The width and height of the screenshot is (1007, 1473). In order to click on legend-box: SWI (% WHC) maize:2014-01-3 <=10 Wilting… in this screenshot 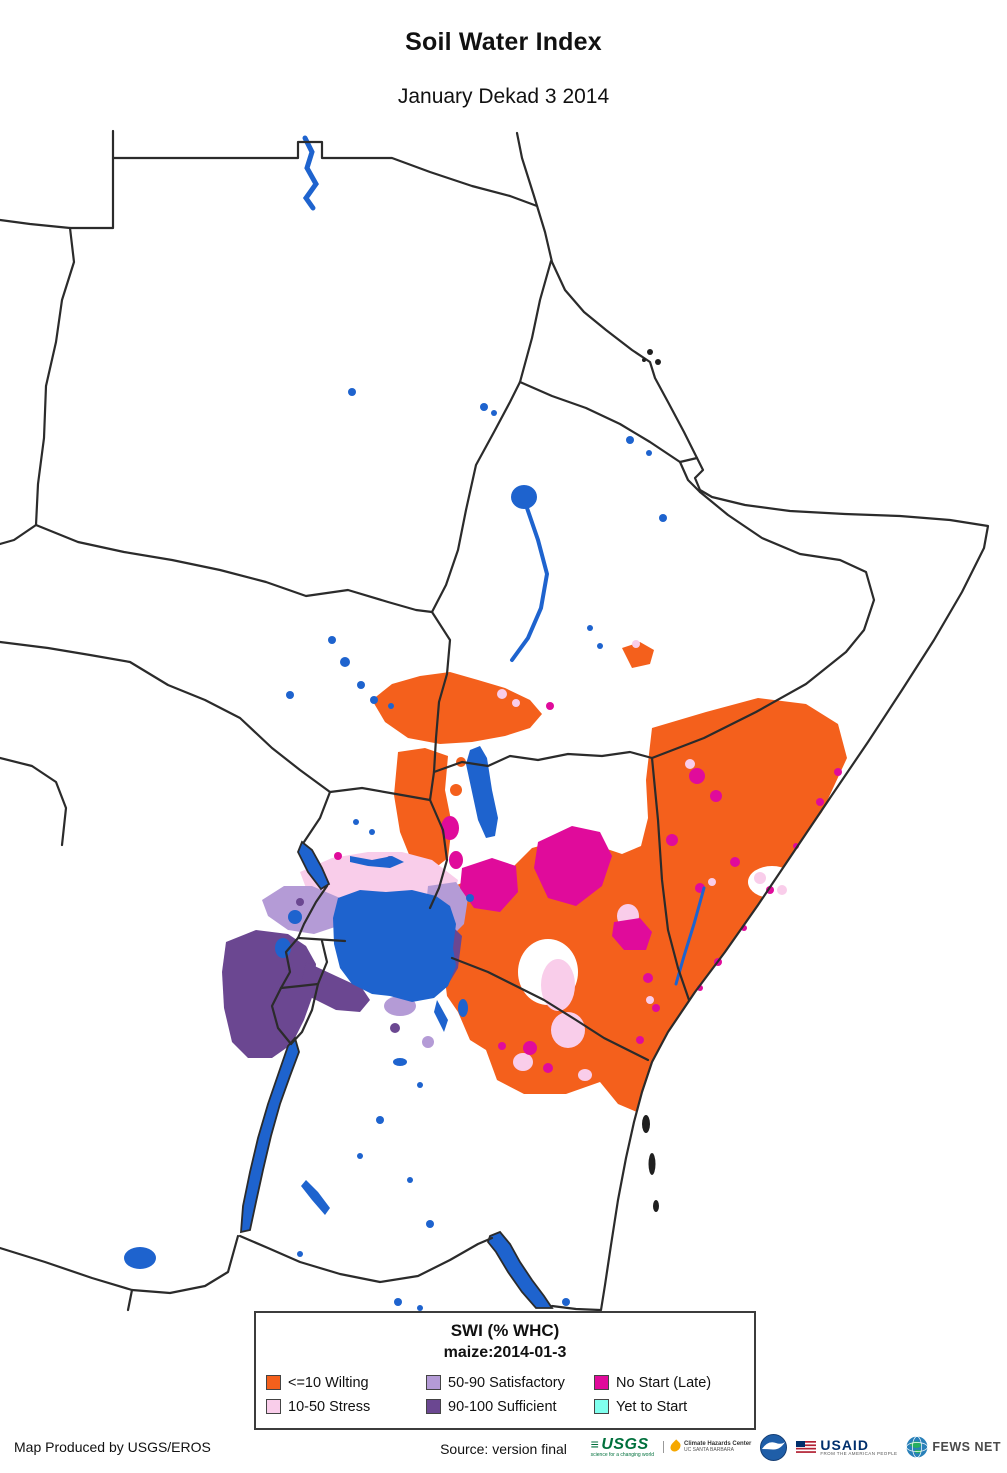, I will do `click(505, 1370)`.